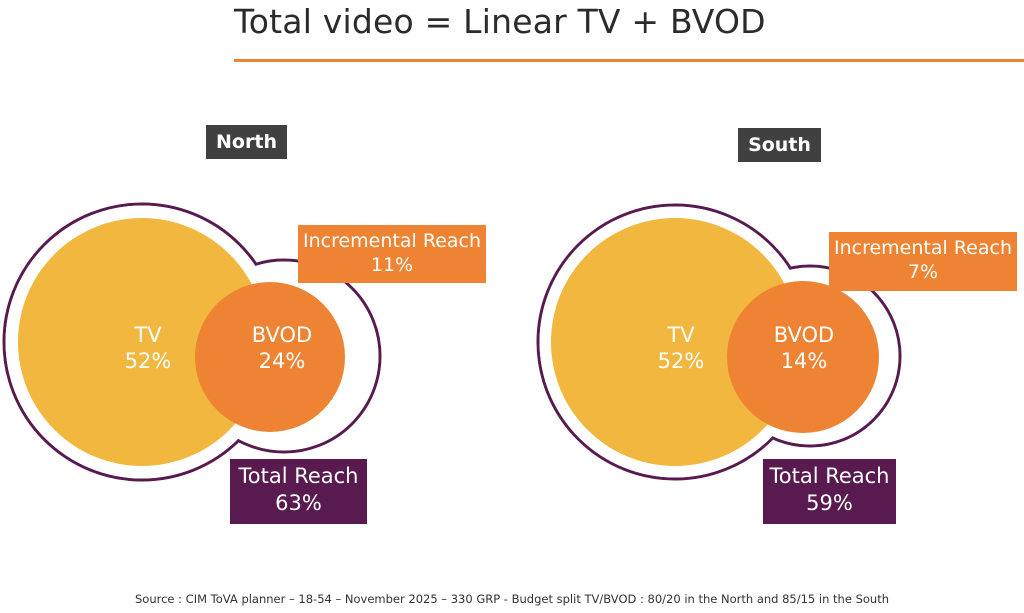  What do you see at coordinates (829, 503) in the screenshot?
I see `south-total-reach-value: 59%` at bounding box center [829, 503].